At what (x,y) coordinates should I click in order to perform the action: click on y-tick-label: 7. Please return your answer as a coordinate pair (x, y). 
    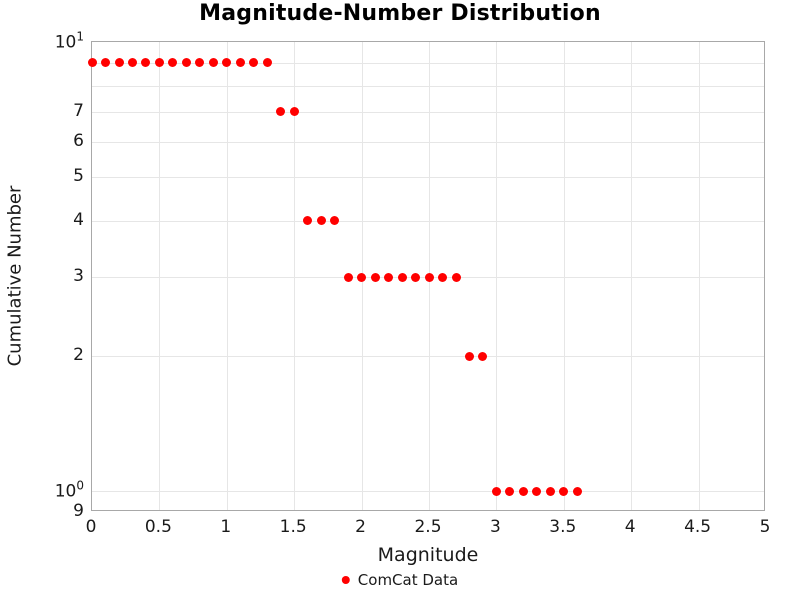
    Looking at the image, I should click on (78, 110).